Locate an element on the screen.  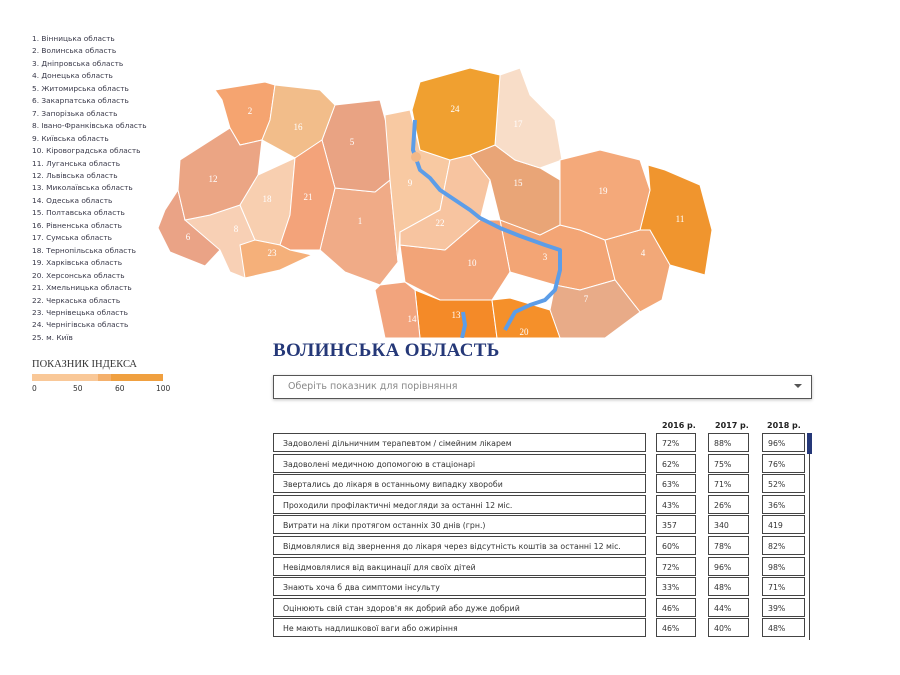
indicator-select-placeholder: Оберіть показник для порівняння is located at coordinates (373, 386).